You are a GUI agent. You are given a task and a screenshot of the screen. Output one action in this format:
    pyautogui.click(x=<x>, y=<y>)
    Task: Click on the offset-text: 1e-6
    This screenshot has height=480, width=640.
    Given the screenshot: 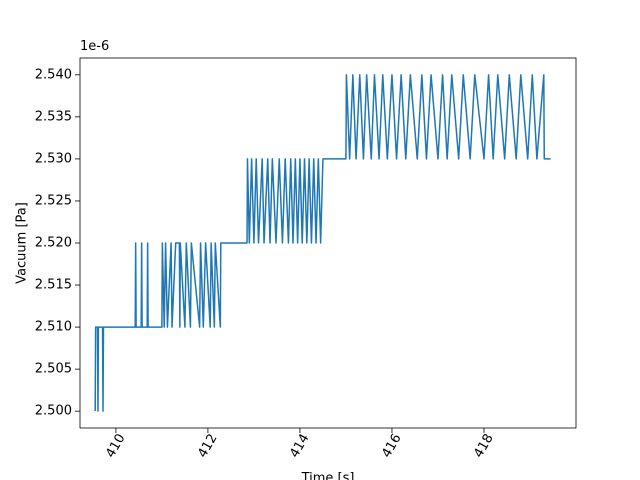 What is the action you would take?
    pyautogui.click(x=94, y=46)
    